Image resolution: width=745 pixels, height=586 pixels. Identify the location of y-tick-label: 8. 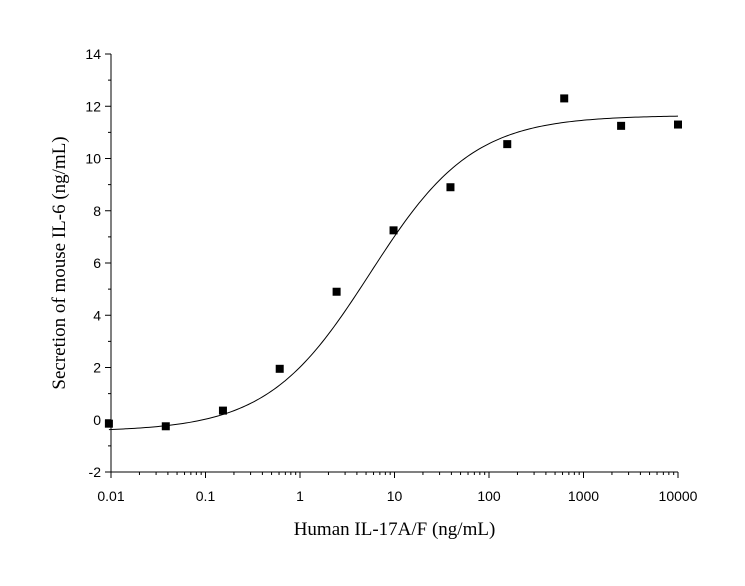
(97, 211).